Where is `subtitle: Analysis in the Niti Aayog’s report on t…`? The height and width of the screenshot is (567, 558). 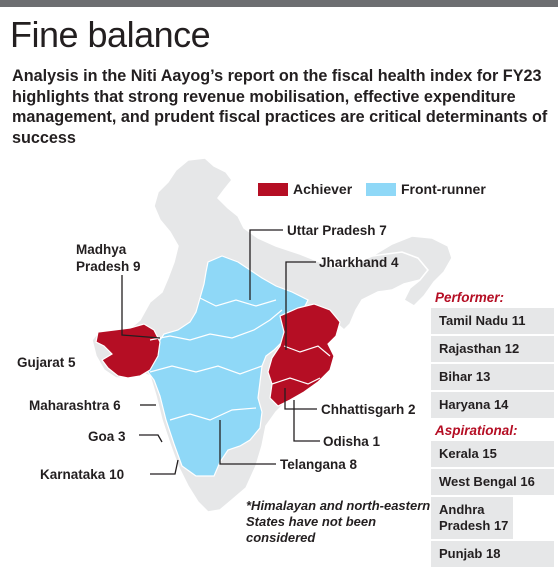 subtitle: Analysis in the Niti Aayog’s report on t… is located at coordinates (280, 107).